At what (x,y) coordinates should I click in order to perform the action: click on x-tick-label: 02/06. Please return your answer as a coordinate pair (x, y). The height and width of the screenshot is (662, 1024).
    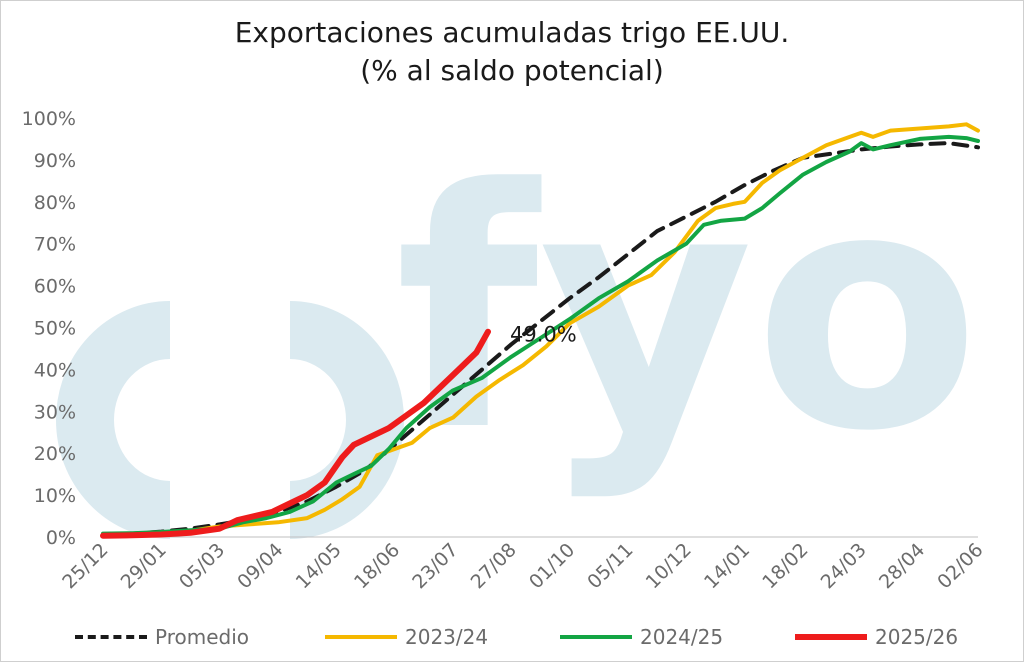
    Looking at the image, I should click on (960, 566).